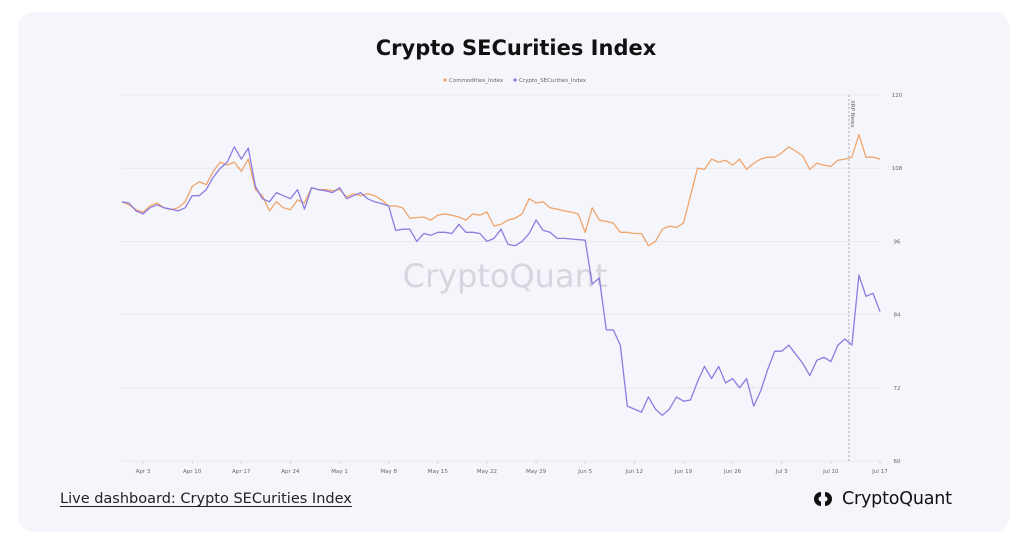 The height and width of the screenshot is (541, 1024). What do you see at coordinates (487, 472) in the screenshot?
I see `x-tick-label: May 22` at bounding box center [487, 472].